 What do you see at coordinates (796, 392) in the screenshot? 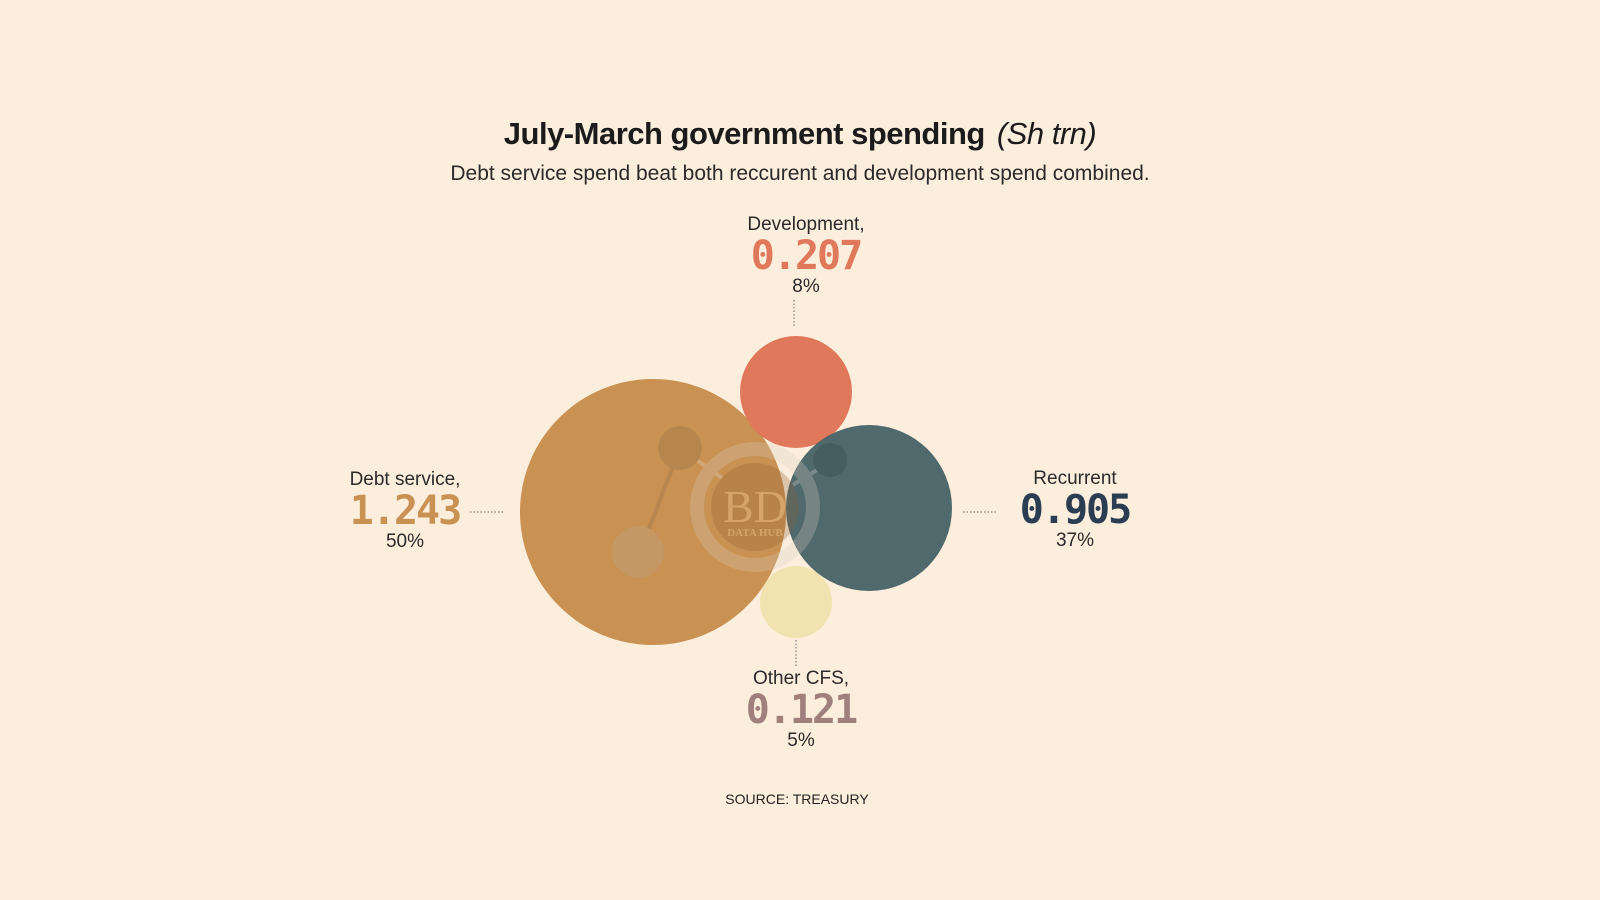
I see `bubble-development` at bounding box center [796, 392].